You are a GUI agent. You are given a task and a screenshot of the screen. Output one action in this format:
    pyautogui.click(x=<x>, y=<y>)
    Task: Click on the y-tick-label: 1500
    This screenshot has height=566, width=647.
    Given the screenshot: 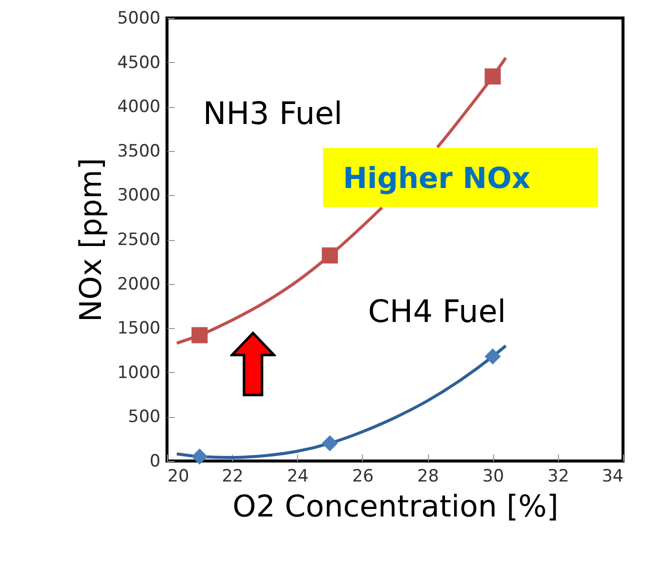 What is the action you would take?
    pyautogui.click(x=138, y=328)
    